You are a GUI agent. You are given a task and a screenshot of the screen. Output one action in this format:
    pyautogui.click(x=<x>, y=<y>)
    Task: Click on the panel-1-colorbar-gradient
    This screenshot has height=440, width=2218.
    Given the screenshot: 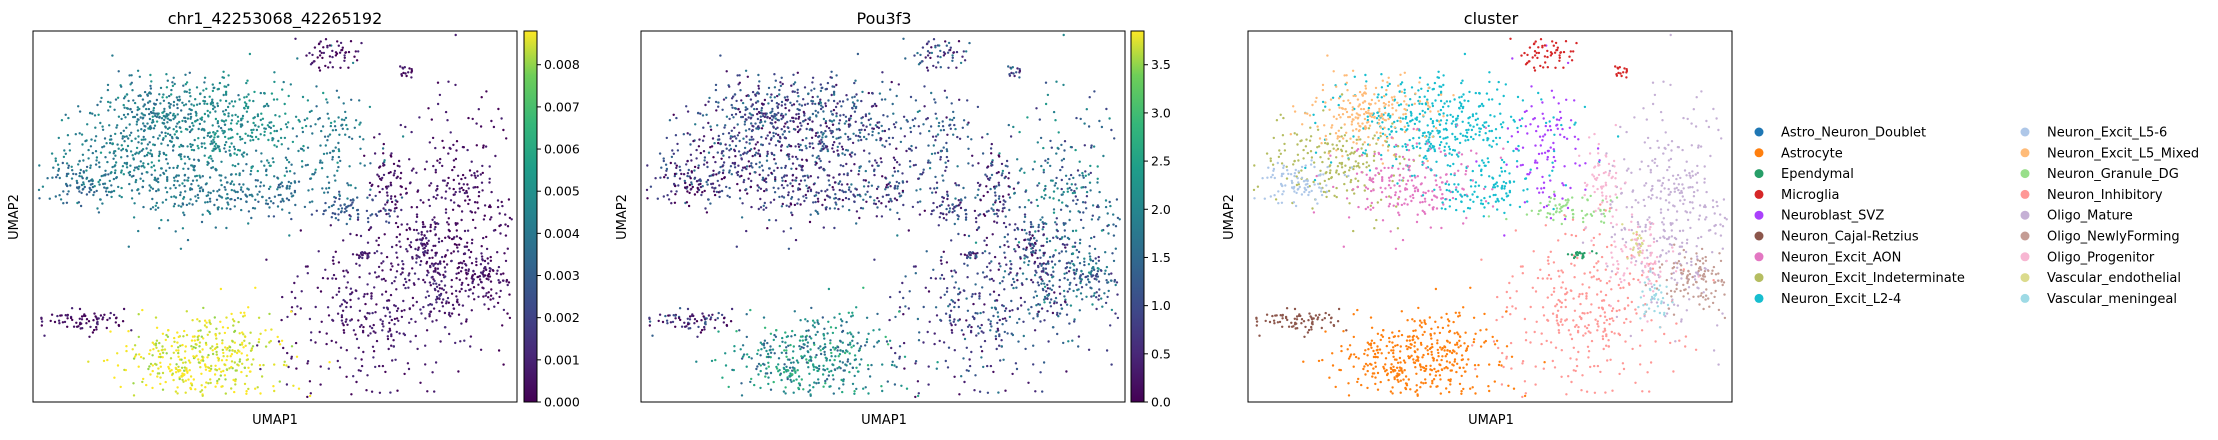 What is the action you would take?
    pyautogui.click(x=530, y=216)
    